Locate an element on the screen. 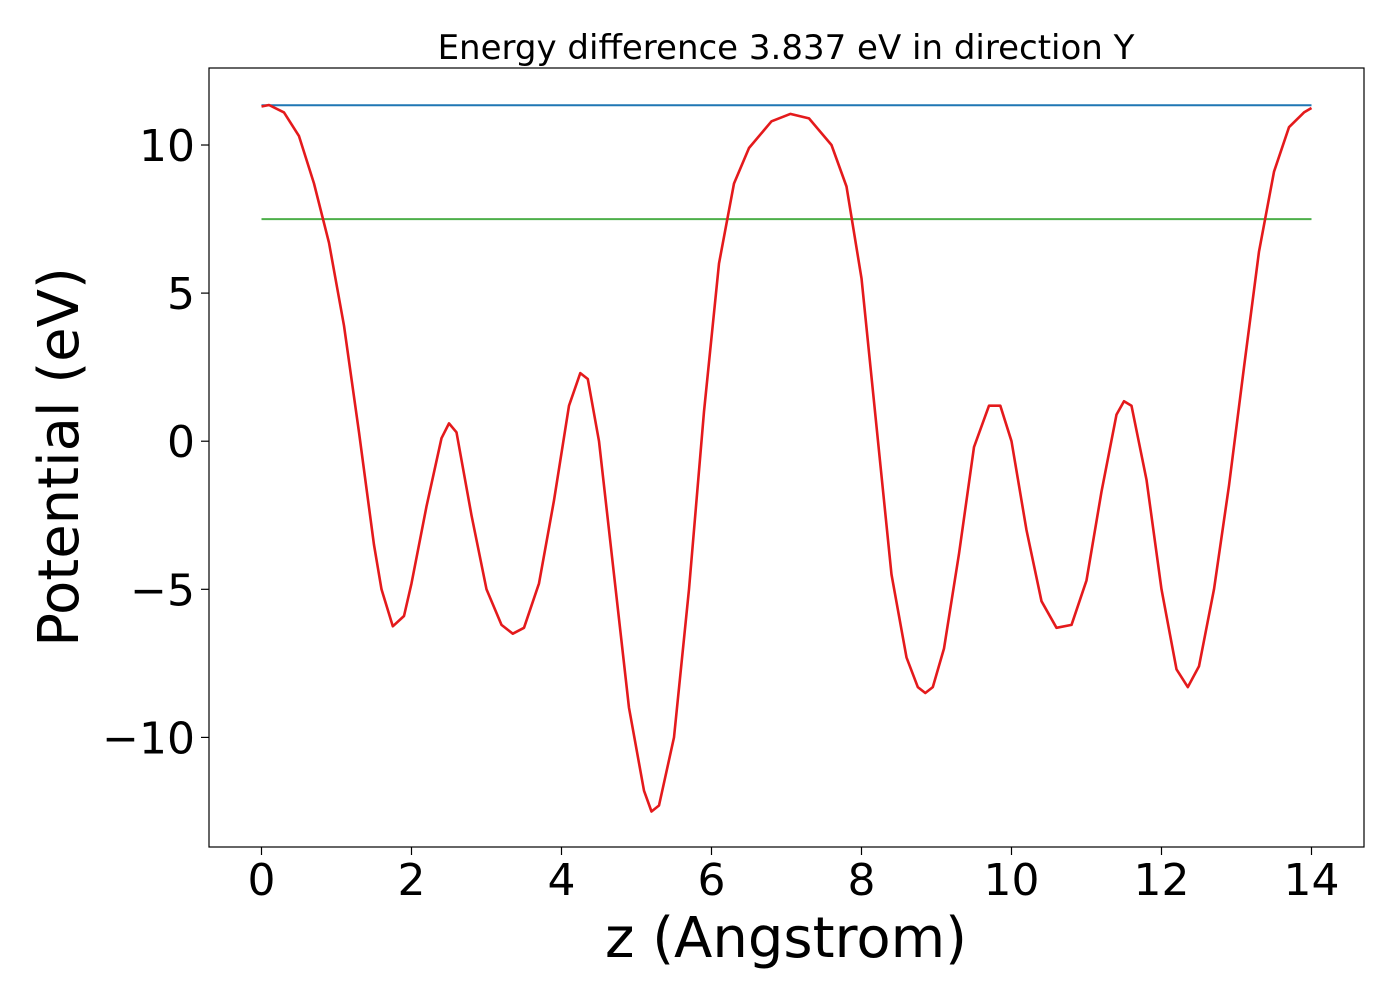 Image resolution: width=1400 pixels, height=1000 pixels. y-tick-label: 5 is located at coordinates (181, 294).